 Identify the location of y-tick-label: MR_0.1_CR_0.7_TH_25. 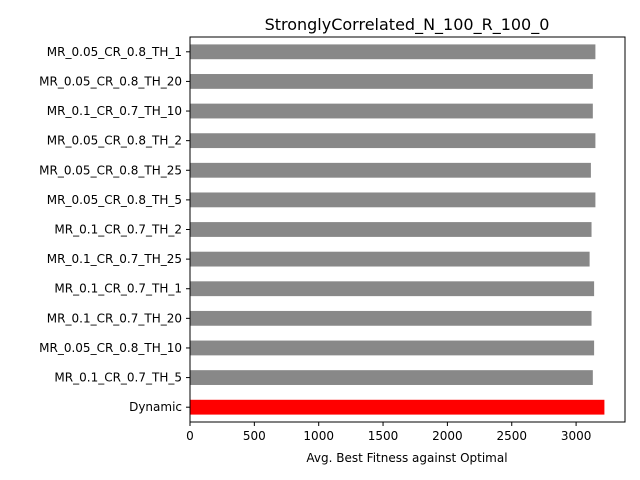
(114, 259).